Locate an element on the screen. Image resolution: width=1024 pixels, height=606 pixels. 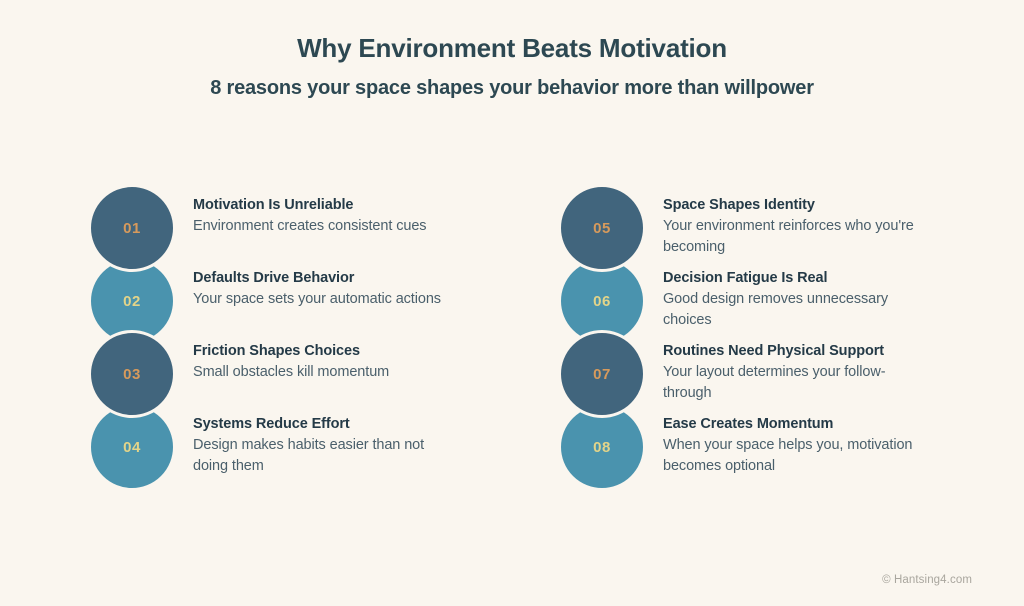
reason-number: 07 is located at coordinates (602, 374).